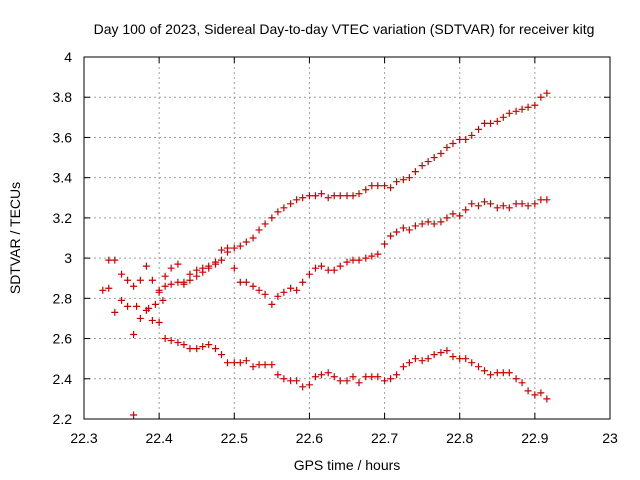 This screenshot has width=640, height=480. Describe the element at coordinates (68, 258) in the screenshot. I see `y-tick-label: 3` at that location.